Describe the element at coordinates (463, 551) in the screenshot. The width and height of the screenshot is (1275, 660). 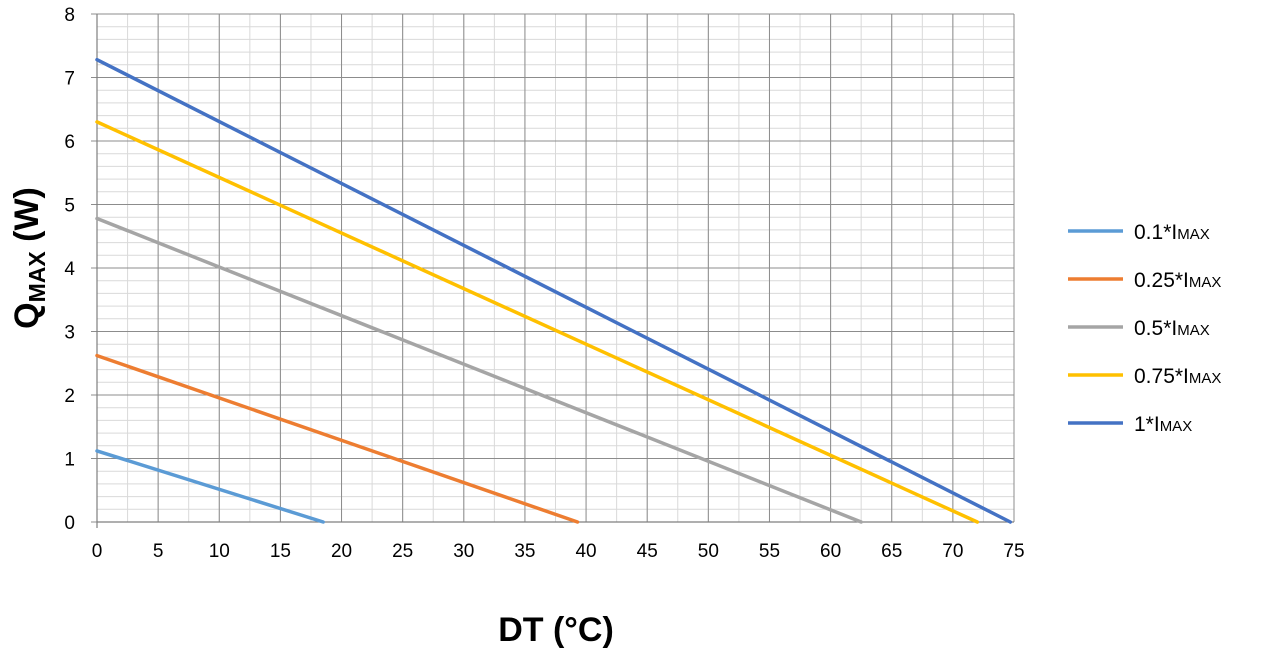
I see `x-tick-label: 30` at that location.